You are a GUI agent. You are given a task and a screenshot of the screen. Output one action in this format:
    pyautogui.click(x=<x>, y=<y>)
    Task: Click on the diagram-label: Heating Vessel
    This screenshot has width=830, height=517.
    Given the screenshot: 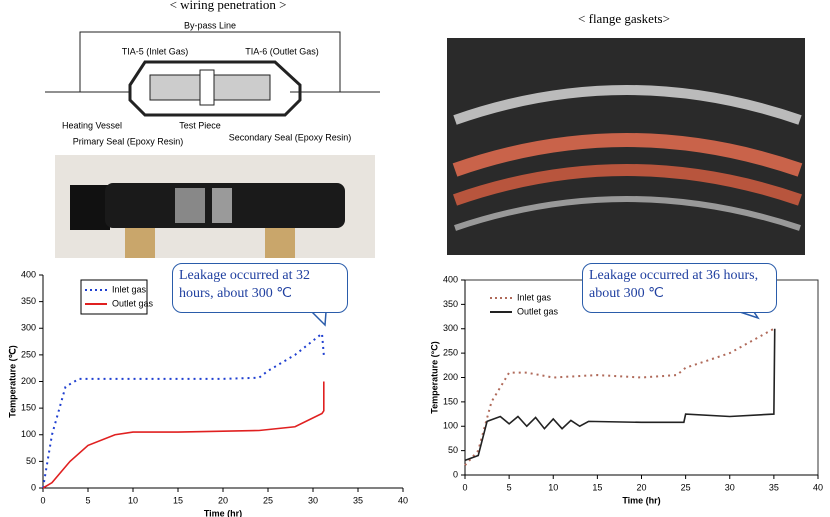 What is the action you would take?
    pyautogui.click(x=92, y=125)
    